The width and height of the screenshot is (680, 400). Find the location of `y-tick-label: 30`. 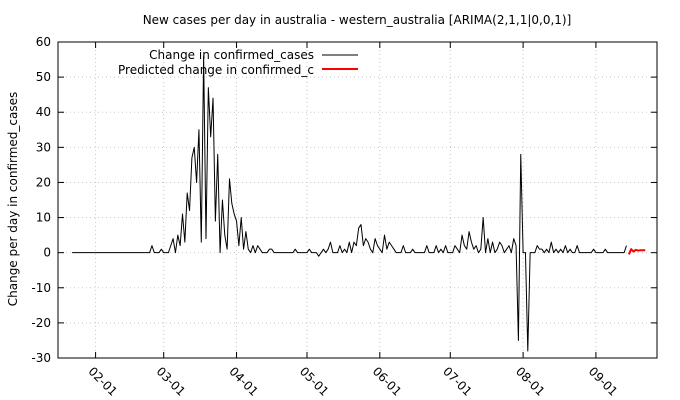

y-tick-label: 30 is located at coordinates (43, 147).